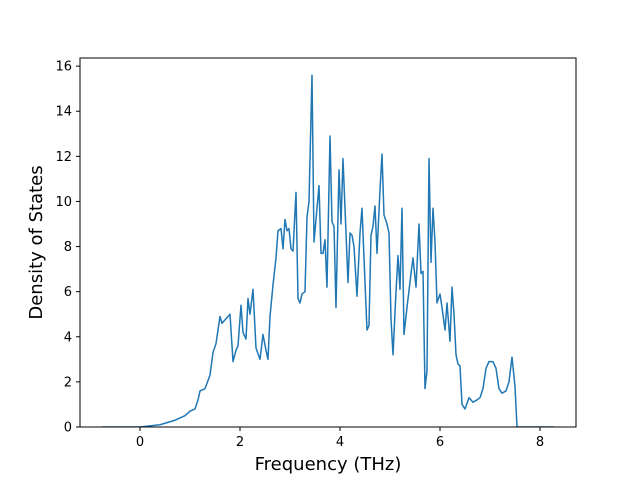  What do you see at coordinates (68, 247) in the screenshot?
I see `y-tick-label: 8` at bounding box center [68, 247].